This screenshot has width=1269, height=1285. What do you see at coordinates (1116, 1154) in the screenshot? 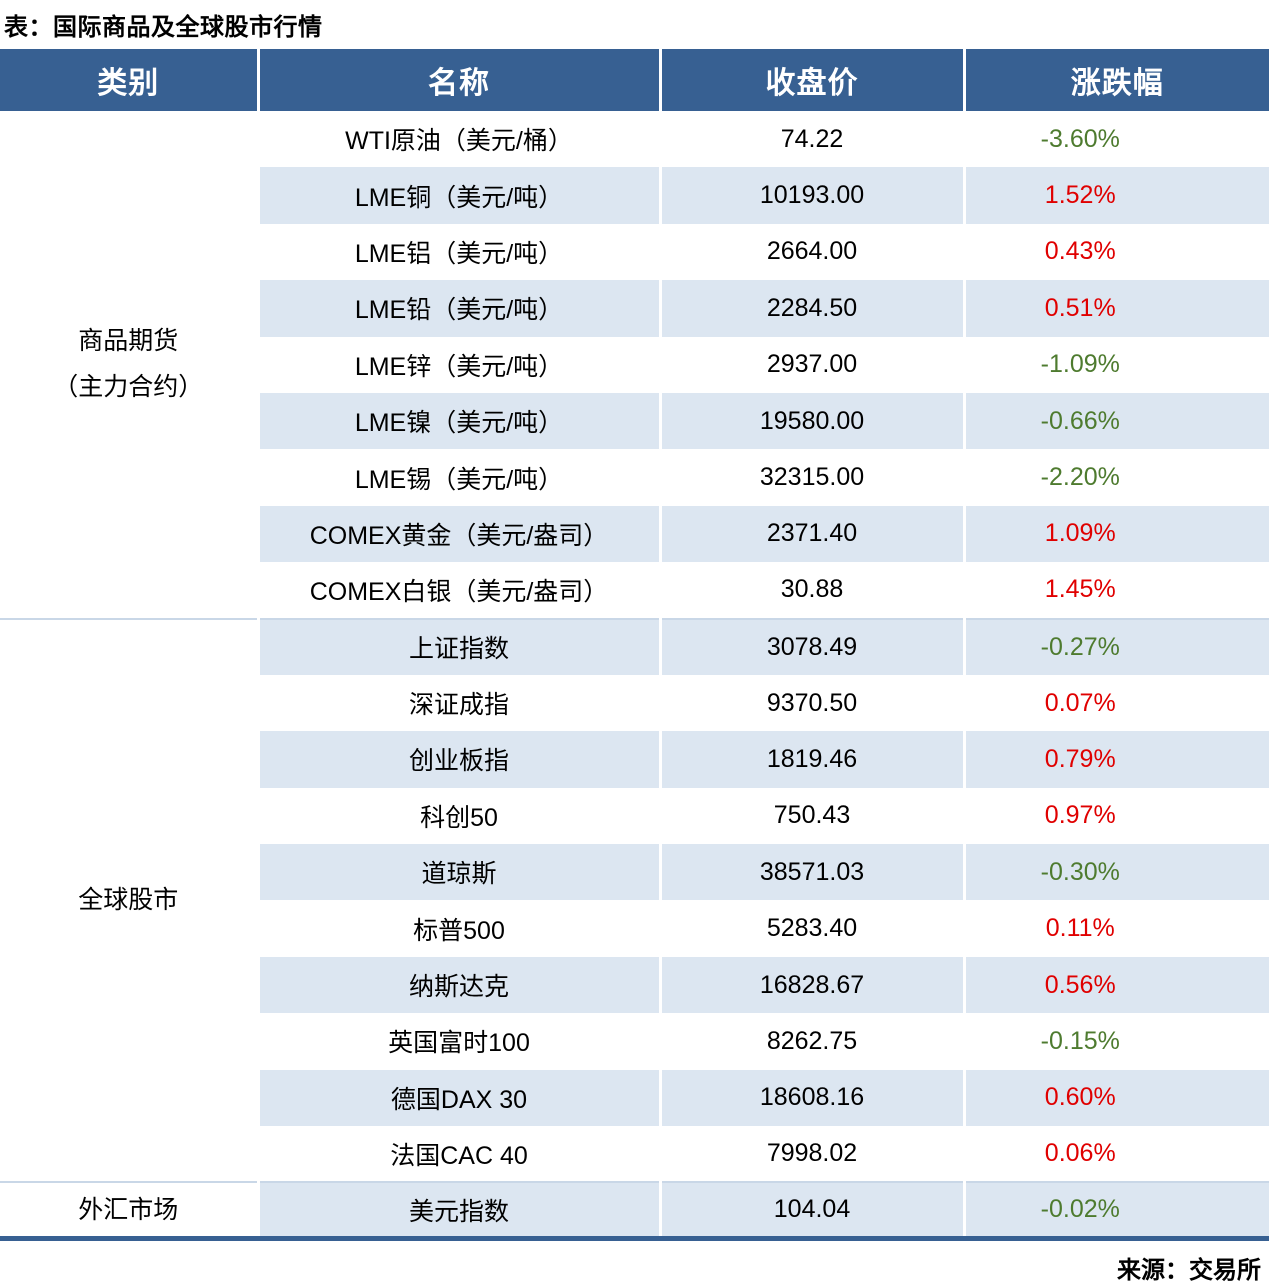
I see `change-cell: 0.06%` at bounding box center [1116, 1154].